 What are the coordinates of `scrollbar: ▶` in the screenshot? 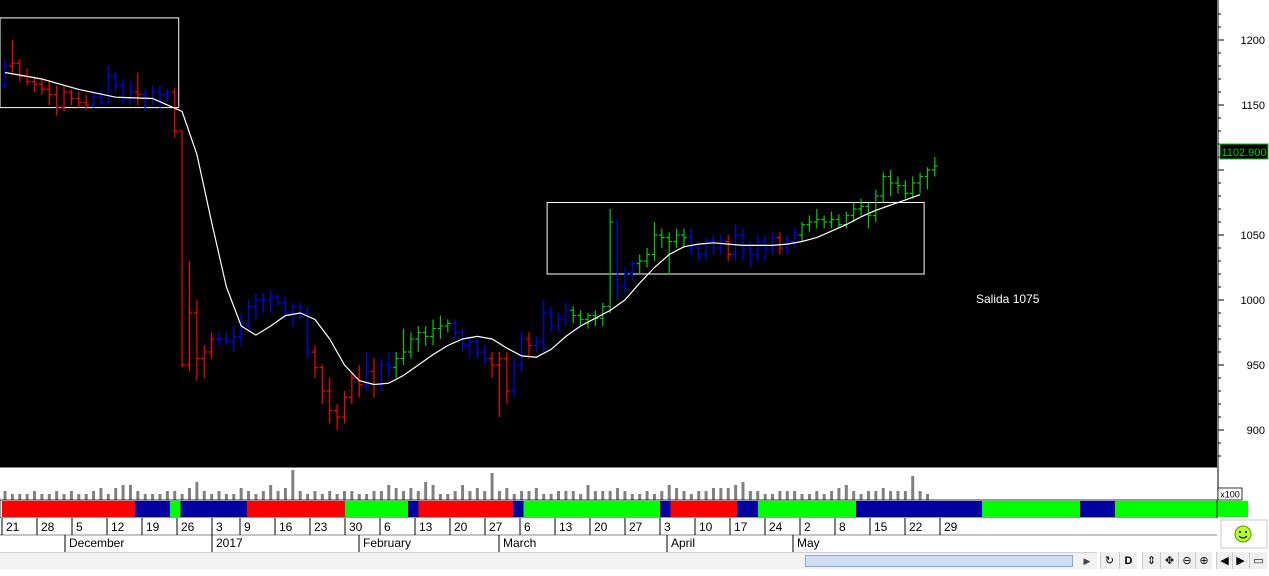 It's located at (548, 560).